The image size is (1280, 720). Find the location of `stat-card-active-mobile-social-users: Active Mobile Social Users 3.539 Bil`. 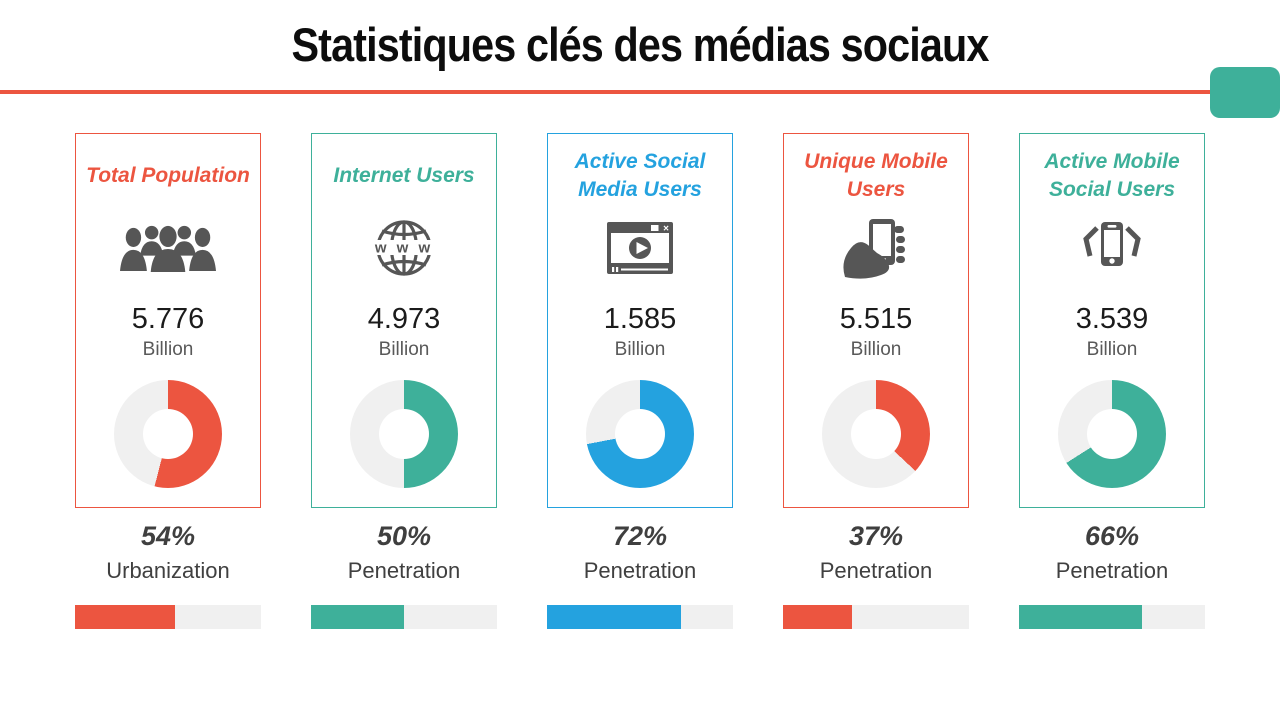

stat-card-active-mobile-social-users: Active Mobile Social Users 3.539 Bil is located at coordinates (1112, 381).